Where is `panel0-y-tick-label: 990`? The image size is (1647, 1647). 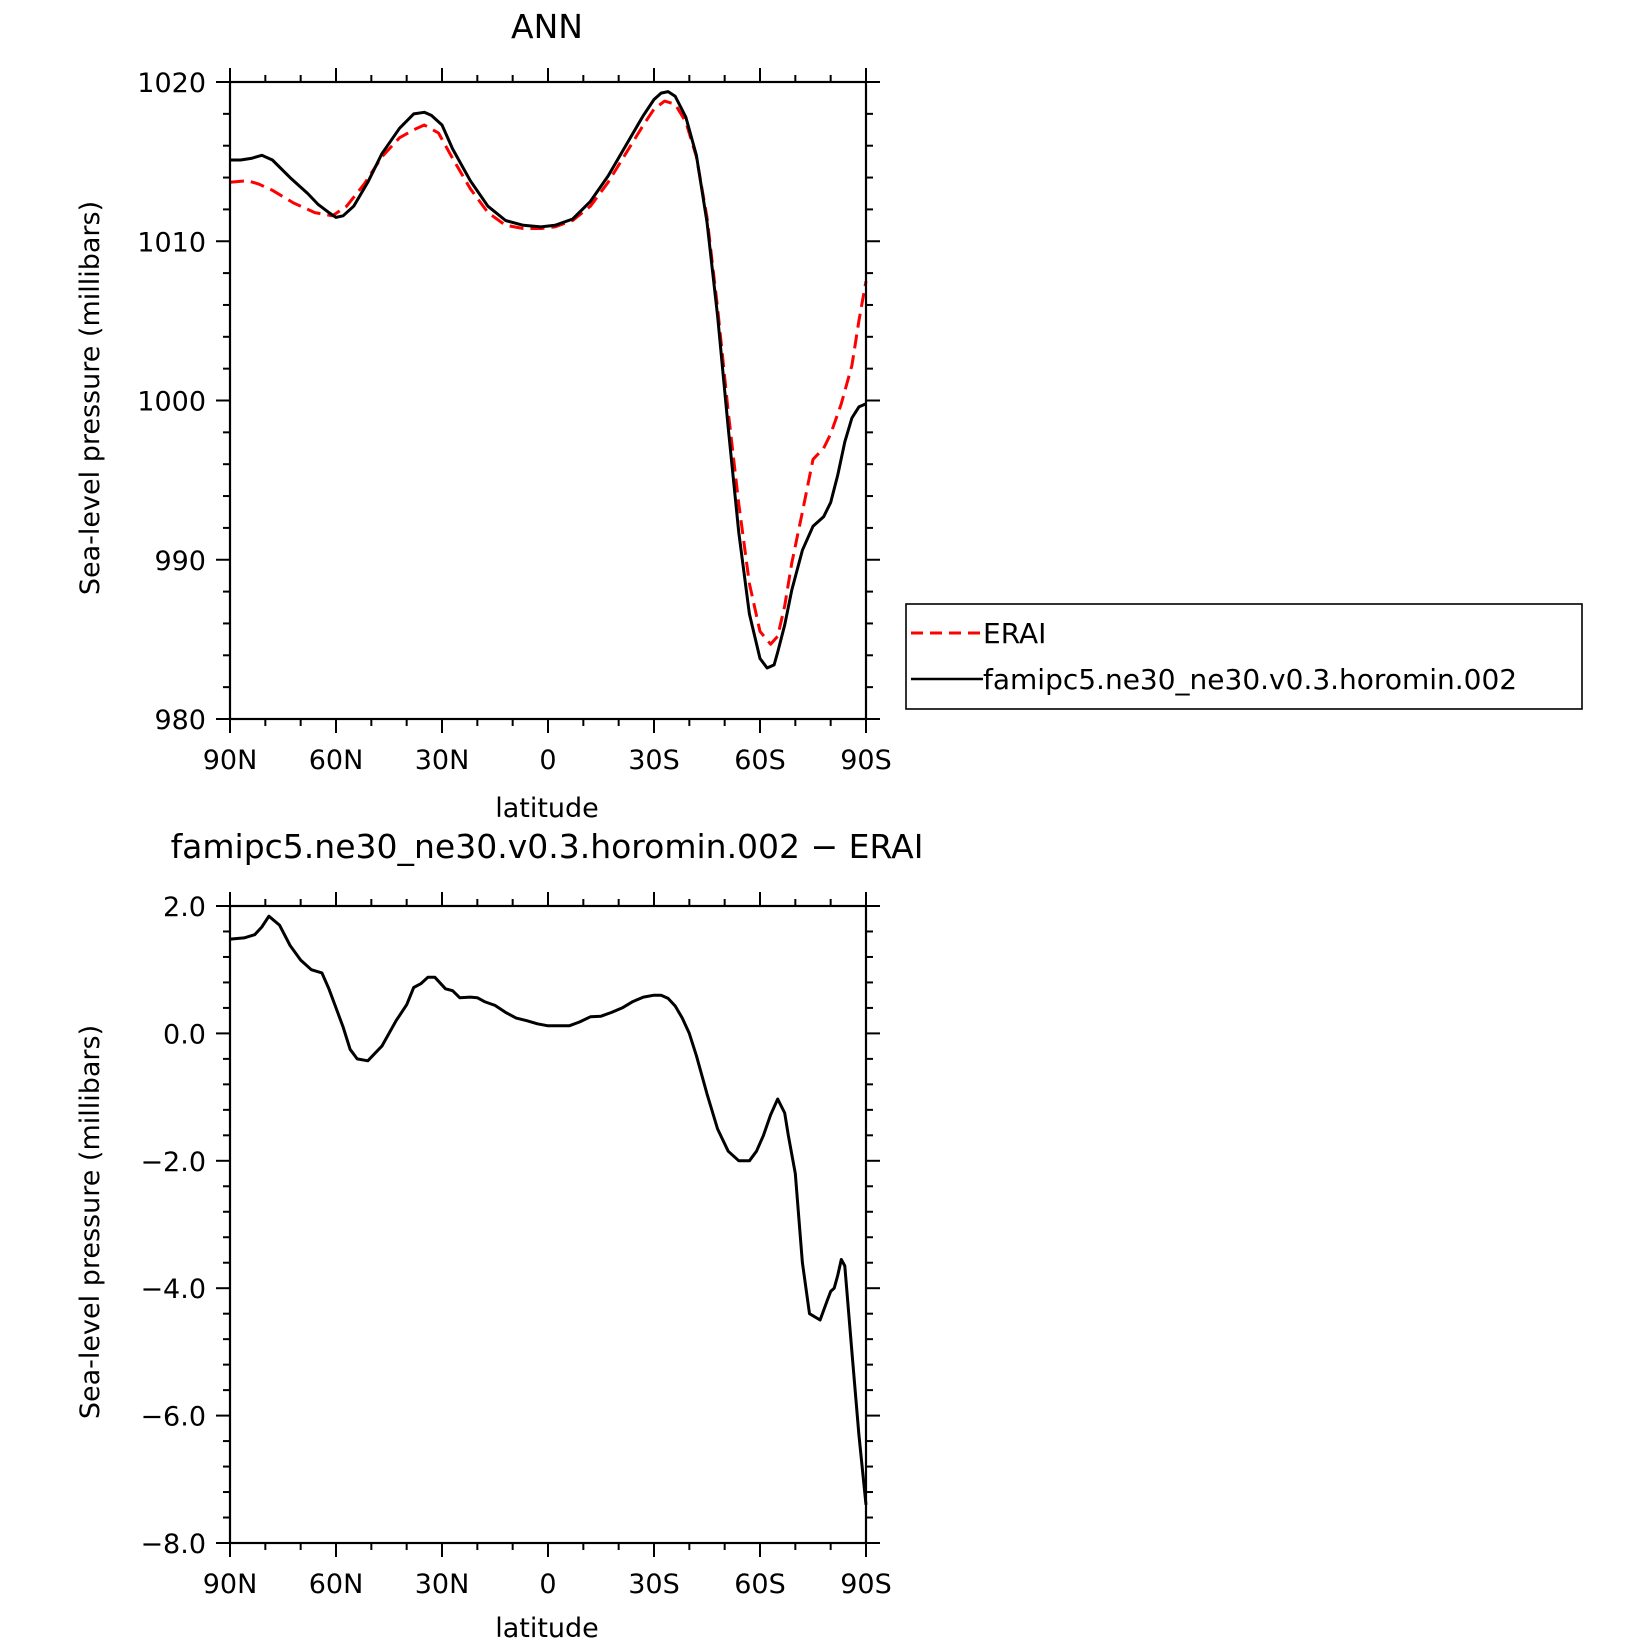 panel0-y-tick-label: 990 is located at coordinates (180, 561).